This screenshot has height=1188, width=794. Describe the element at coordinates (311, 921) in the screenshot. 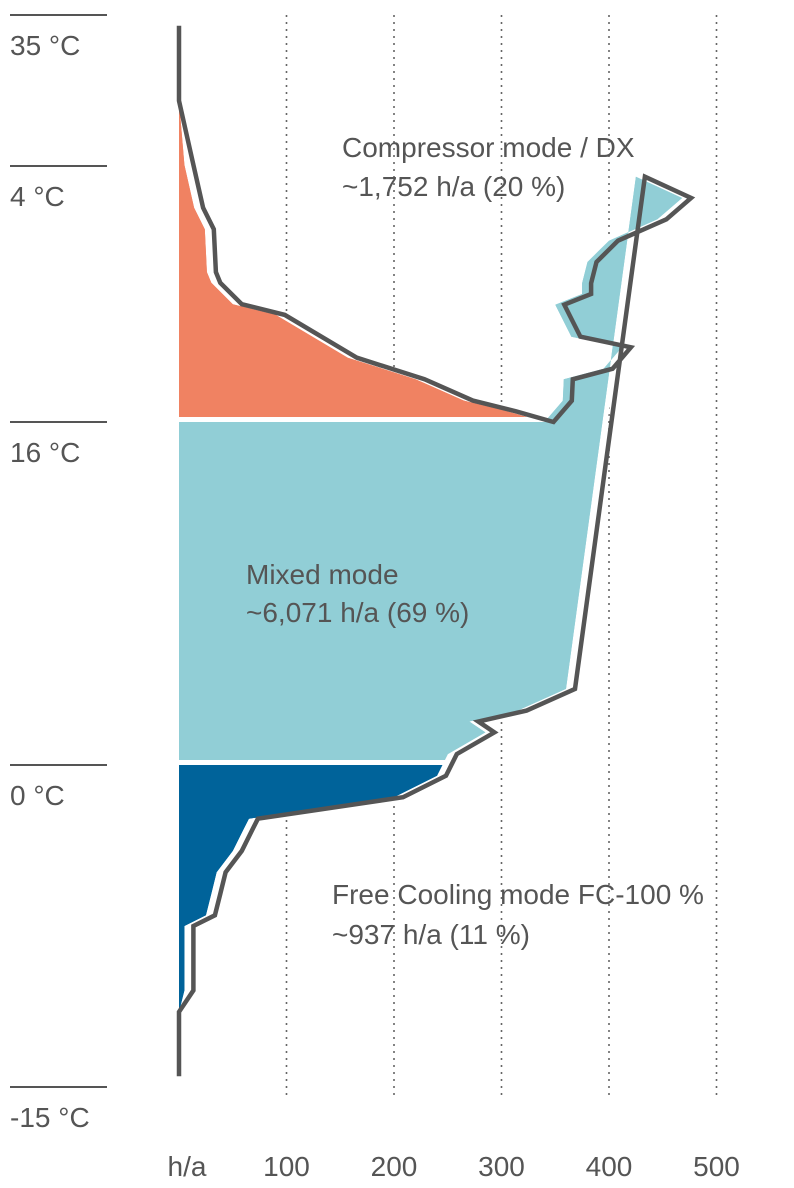

I see `free-cooling-area-fill` at that location.